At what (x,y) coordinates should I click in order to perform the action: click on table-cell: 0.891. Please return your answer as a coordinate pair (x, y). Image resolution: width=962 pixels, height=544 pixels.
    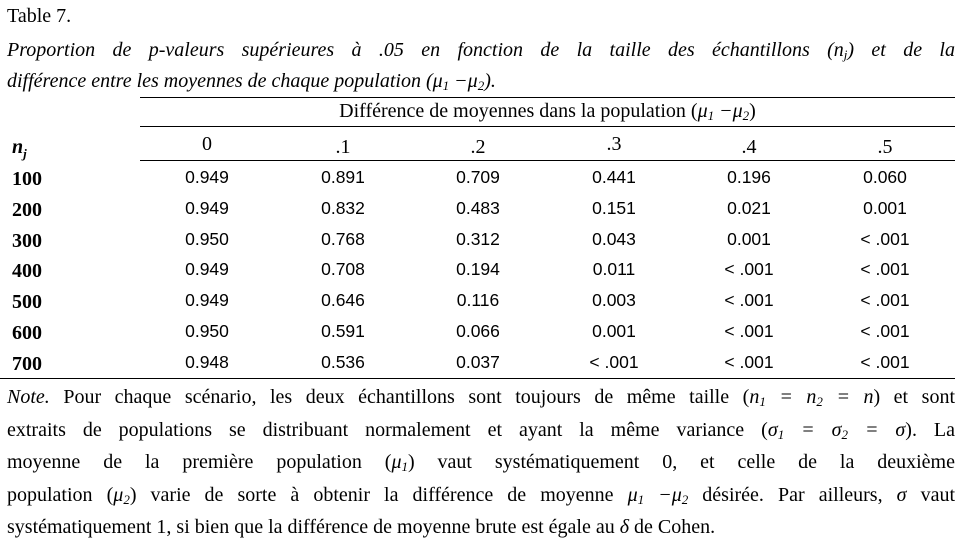
    Looking at the image, I should click on (343, 177).